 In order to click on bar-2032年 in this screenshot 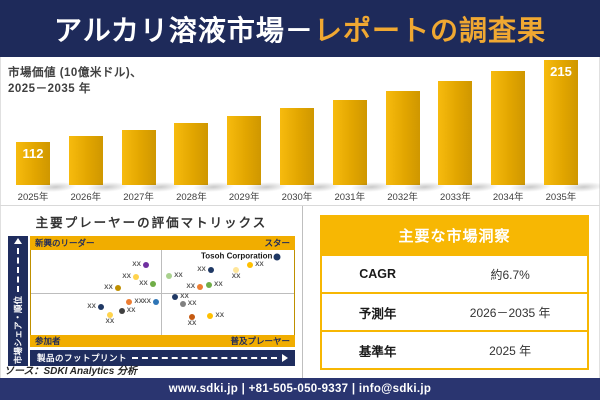, I will do `click(402, 138)`.